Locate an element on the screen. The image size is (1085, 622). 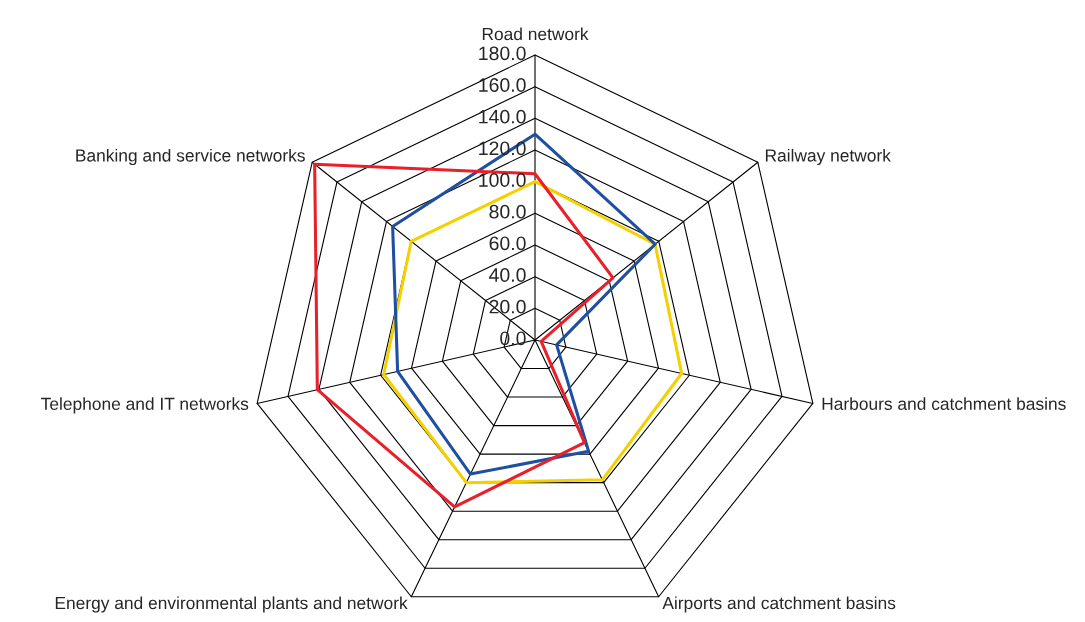
y-tick-label: 140.0 is located at coordinates (502, 116).